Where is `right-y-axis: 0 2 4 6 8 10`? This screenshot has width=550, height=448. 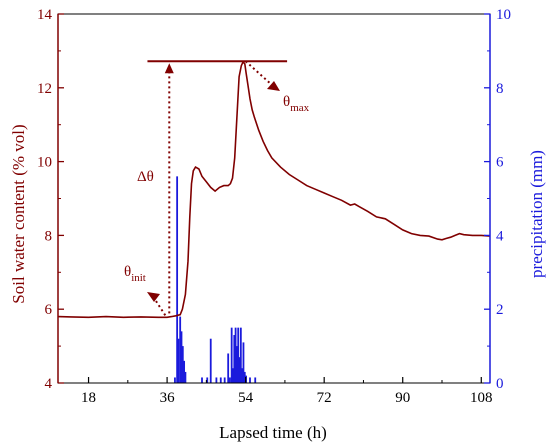 right-y-axis: 0 2 4 6 8 10 is located at coordinates (497, 199).